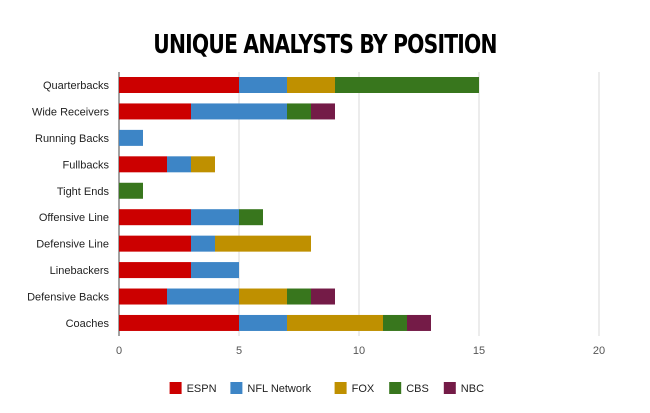 The image size is (650, 413). Describe the element at coordinates (479, 351) in the screenshot. I see `x-tick-label: 15` at that location.